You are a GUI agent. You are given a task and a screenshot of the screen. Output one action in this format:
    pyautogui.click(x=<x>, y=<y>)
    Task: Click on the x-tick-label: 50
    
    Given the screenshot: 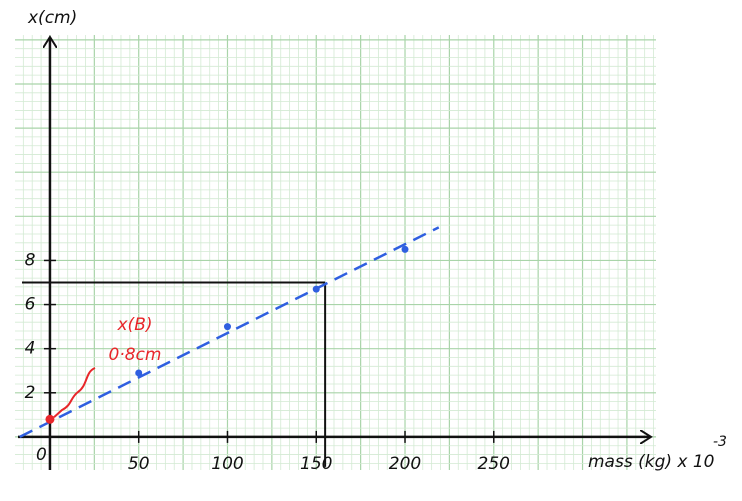 What is the action you would take?
    pyautogui.click(x=139, y=464)
    